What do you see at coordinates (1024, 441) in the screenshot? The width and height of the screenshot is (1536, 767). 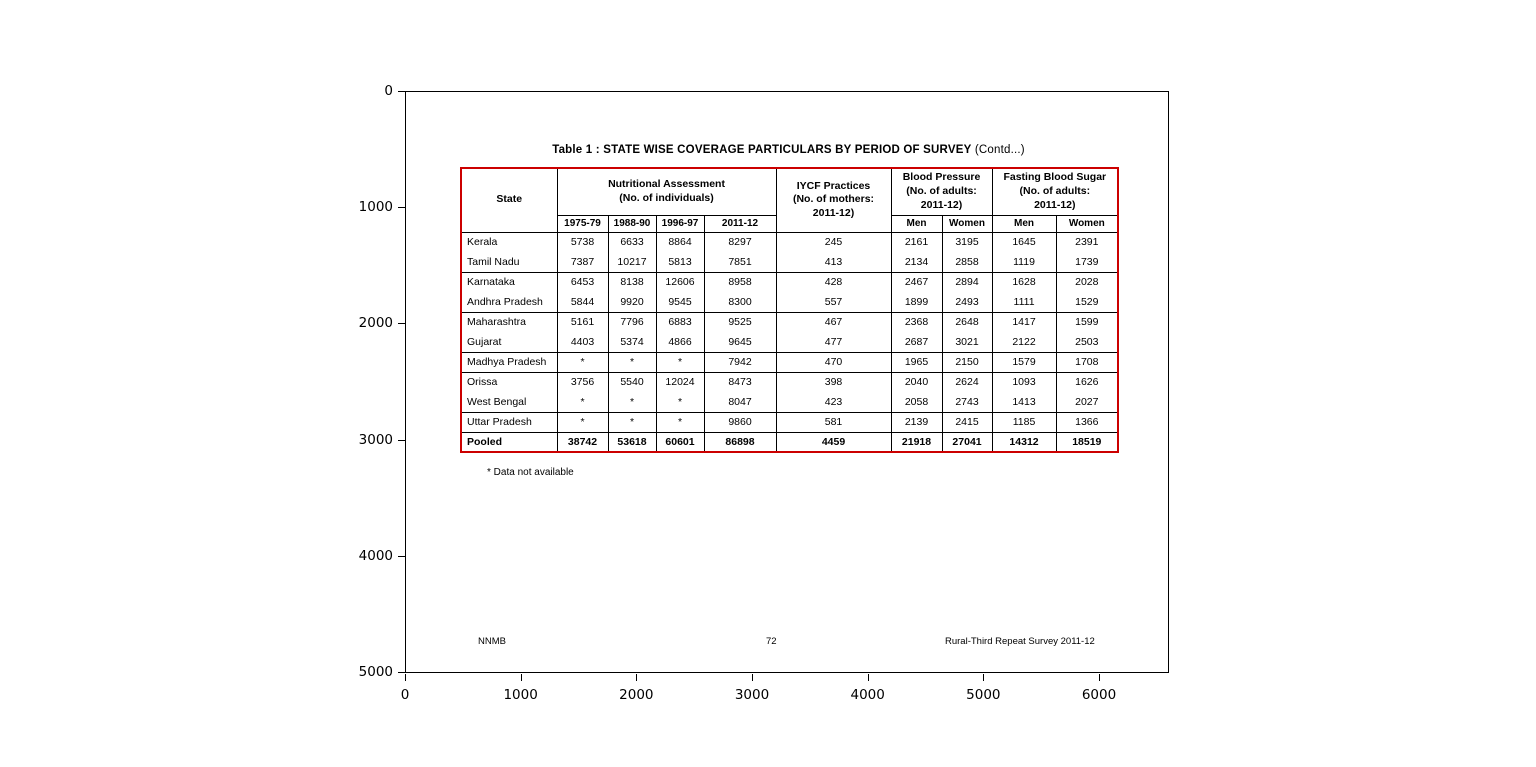 I see `value-cell: 14312` at bounding box center [1024, 441].